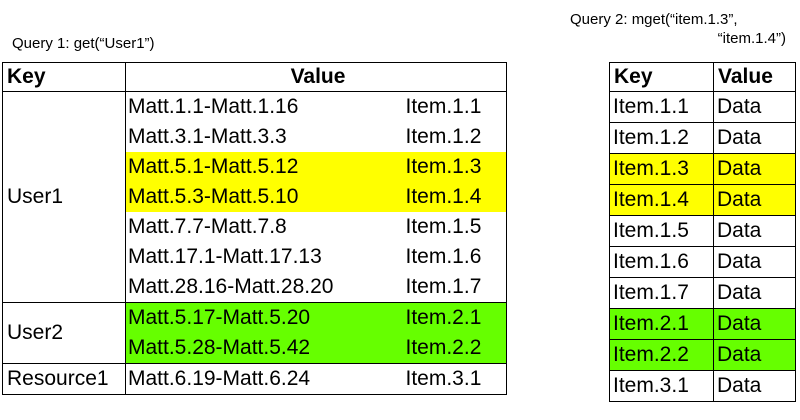 Image resolution: width=800 pixels, height=420 pixels. I want to click on table-row: Matt.5.3-Matt.5.10 Item.1.4, so click(255, 197).